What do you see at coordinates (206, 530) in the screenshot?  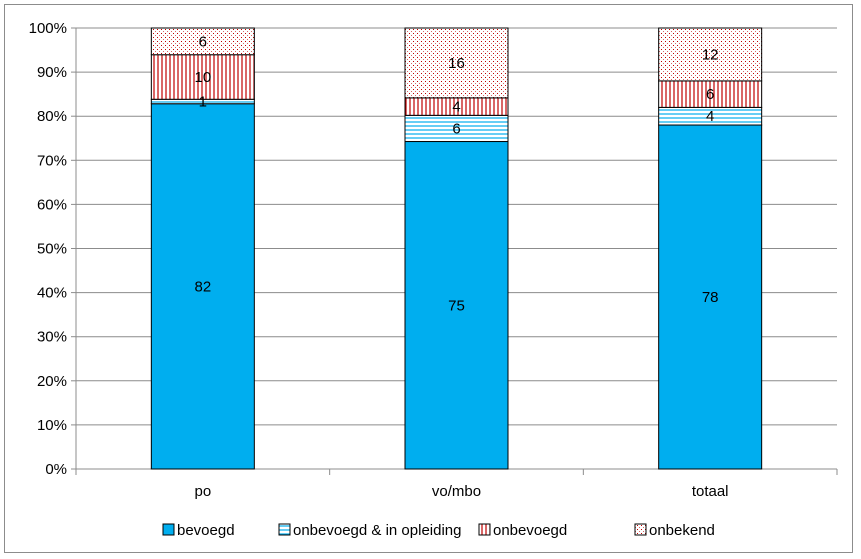 I see `legend-label: bevoegd` at bounding box center [206, 530].